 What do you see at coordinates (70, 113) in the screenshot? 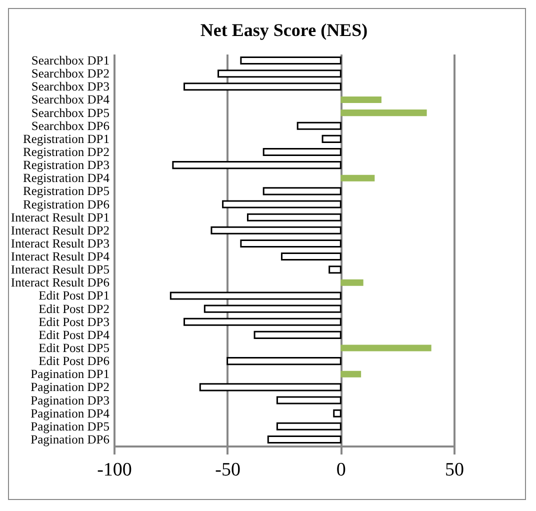
I see `y-tick-label: Searchbox DP5` at bounding box center [70, 113].